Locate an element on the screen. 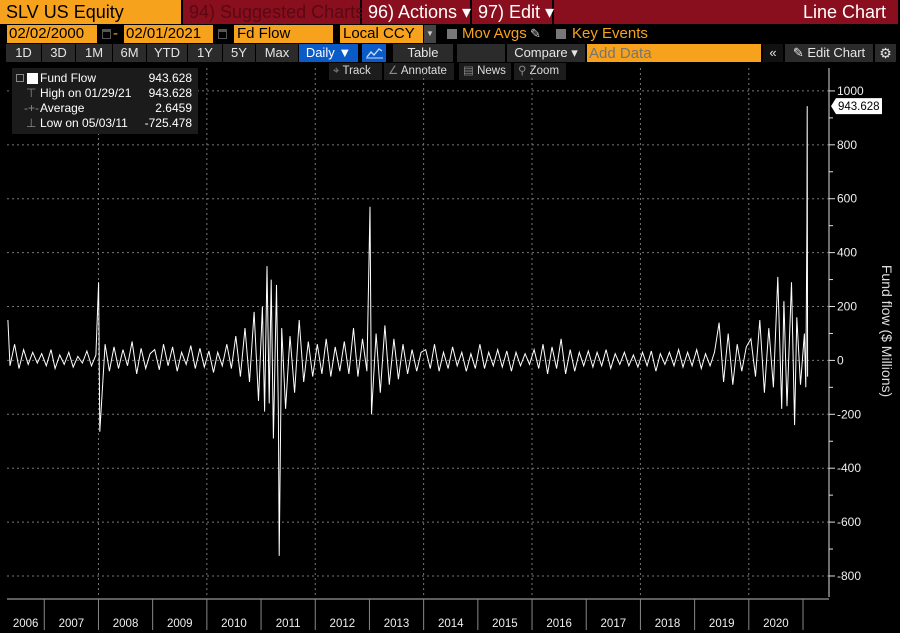 Image resolution: width=900 pixels, height=633 pixels. legend-average-value: 2.6459 is located at coordinates (173, 108).